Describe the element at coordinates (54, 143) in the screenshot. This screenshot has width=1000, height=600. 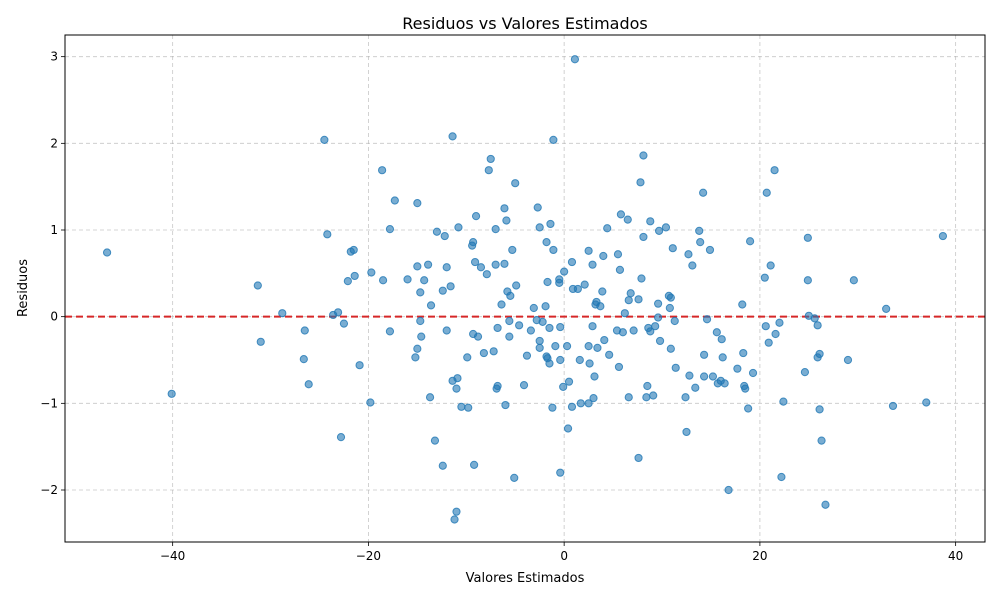
I see `y-tick-label: 2` at that location.